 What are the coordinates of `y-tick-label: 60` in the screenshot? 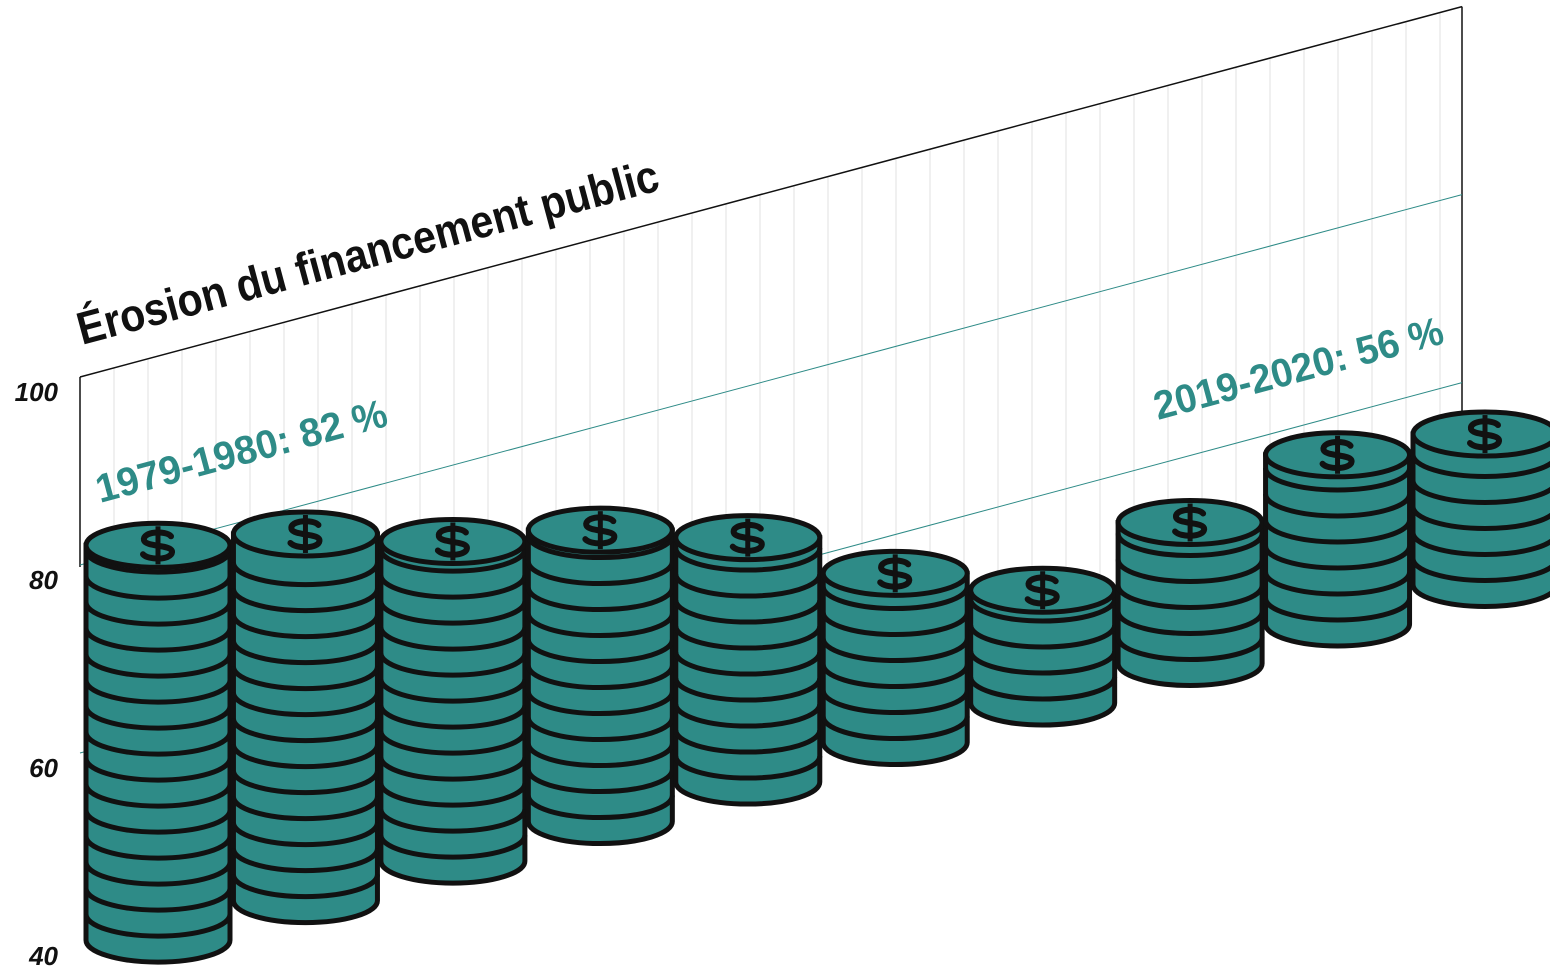 It's located at (43, 768).